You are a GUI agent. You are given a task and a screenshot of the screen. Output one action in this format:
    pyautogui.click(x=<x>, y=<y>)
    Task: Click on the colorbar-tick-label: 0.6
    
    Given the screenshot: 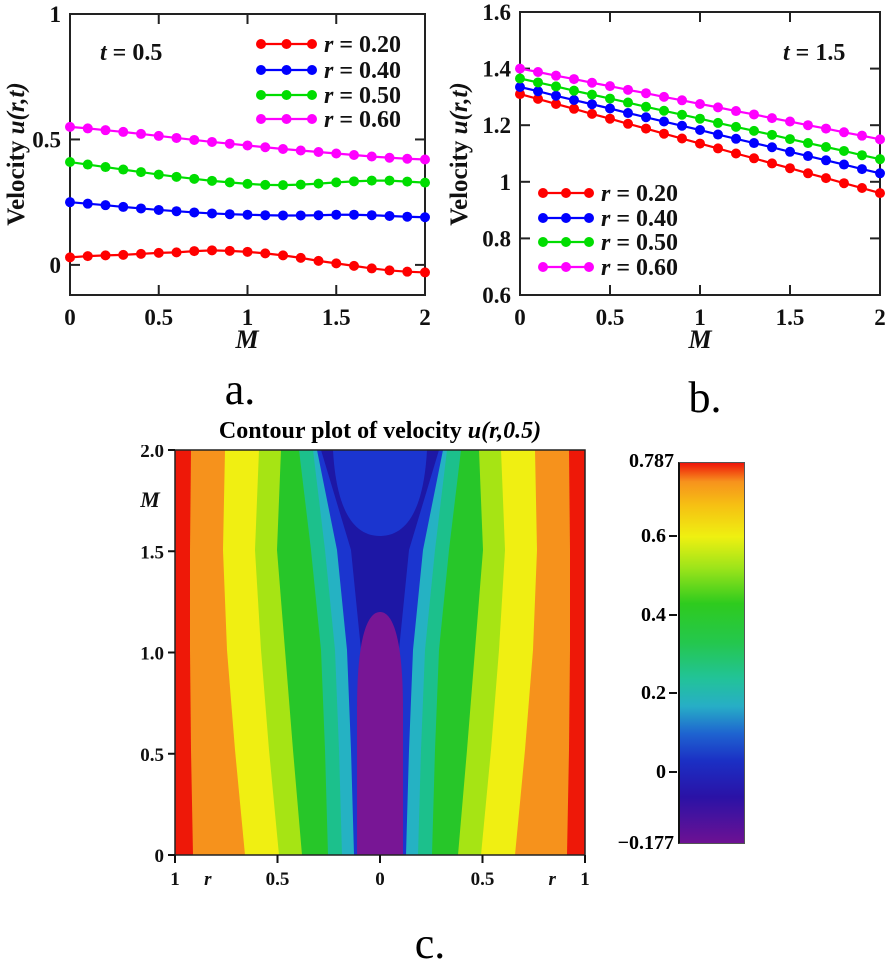 What is the action you would take?
    pyautogui.click(x=653, y=535)
    